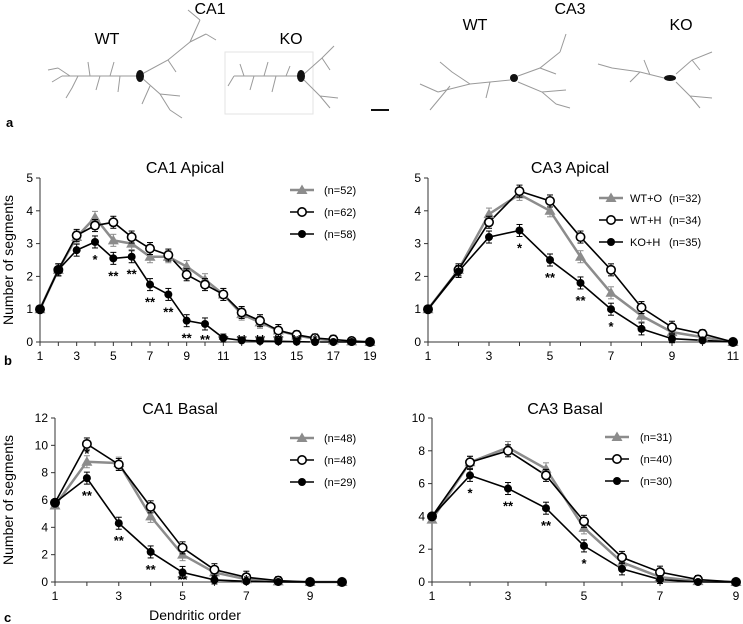 This screenshot has width=743, height=624. What do you see at coordinates (8, 500) in the screenshot?
I see `y-axis-label: Number of segments` at bounding box center [8, 500].